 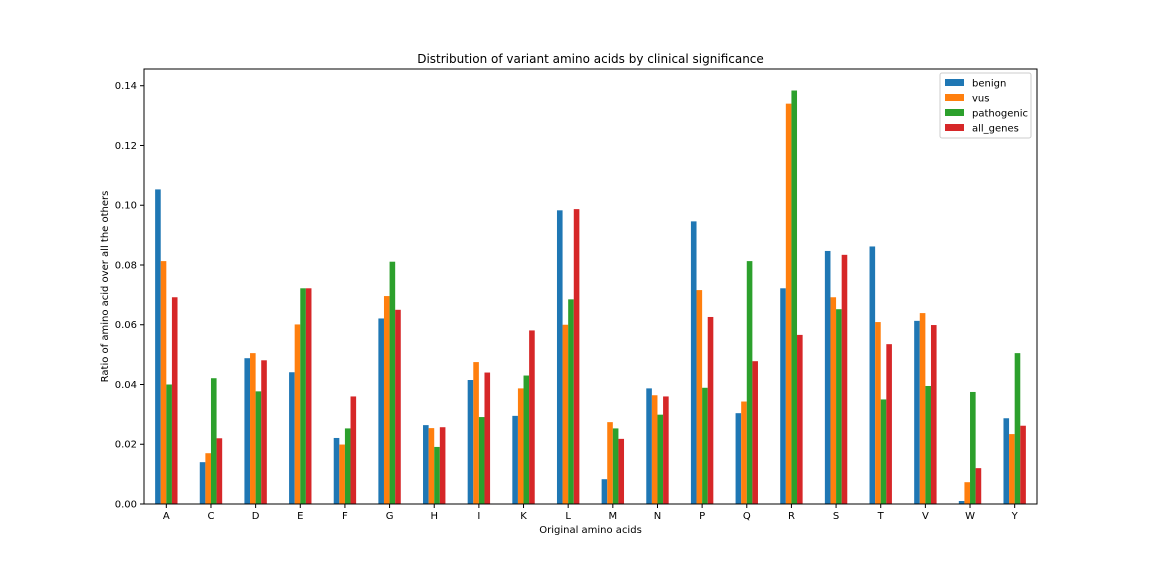 What do you see at coordinates (386, 400) in the screenshot?
I see `bar-vus-G` at bounding box center [386, 400].